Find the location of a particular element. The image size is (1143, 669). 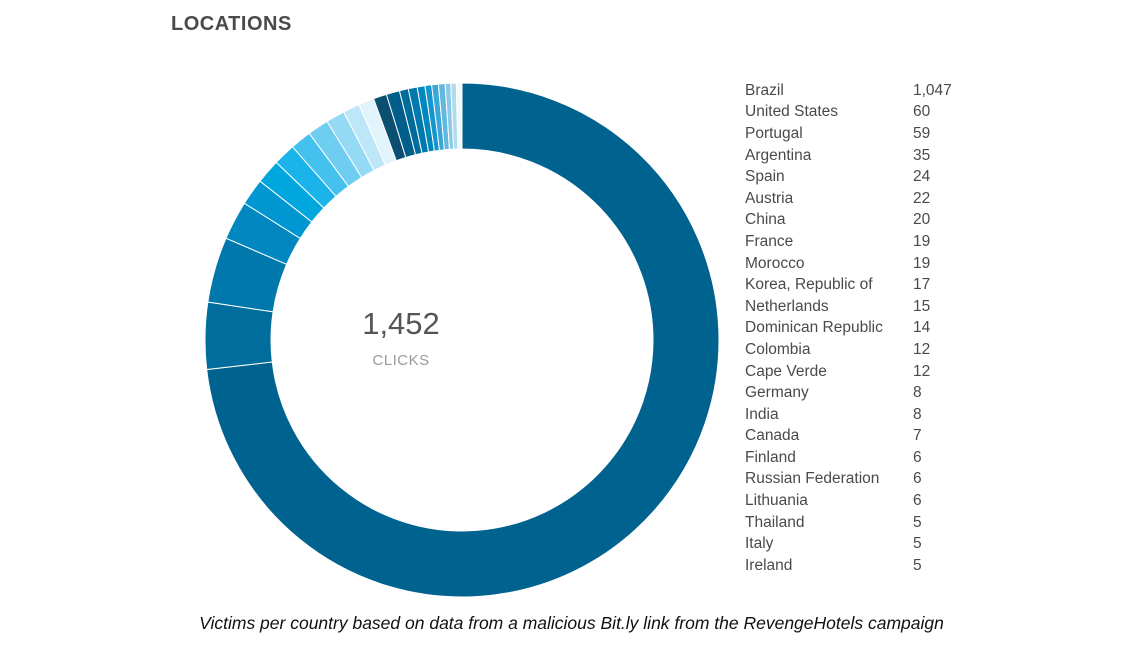

legend-row: Netherlands 15 is located at coordinates (848, 307).